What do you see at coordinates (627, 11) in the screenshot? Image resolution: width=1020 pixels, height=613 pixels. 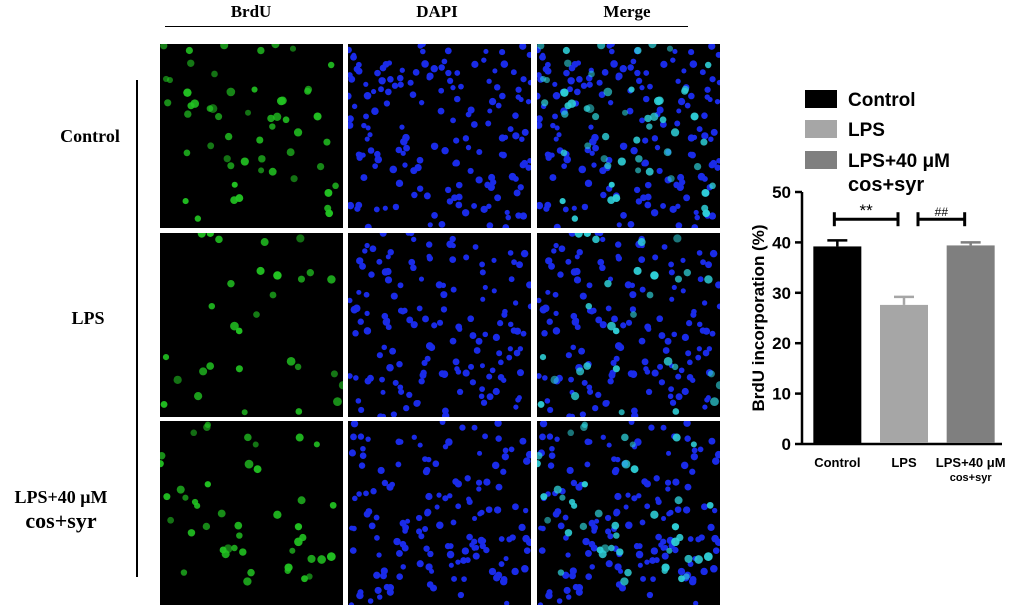 I see `column-label-merge: Merge` at bounding box center [627, 11].